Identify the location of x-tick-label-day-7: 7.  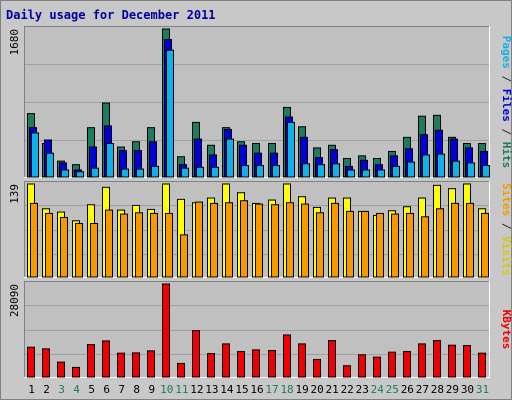
(121, 389).